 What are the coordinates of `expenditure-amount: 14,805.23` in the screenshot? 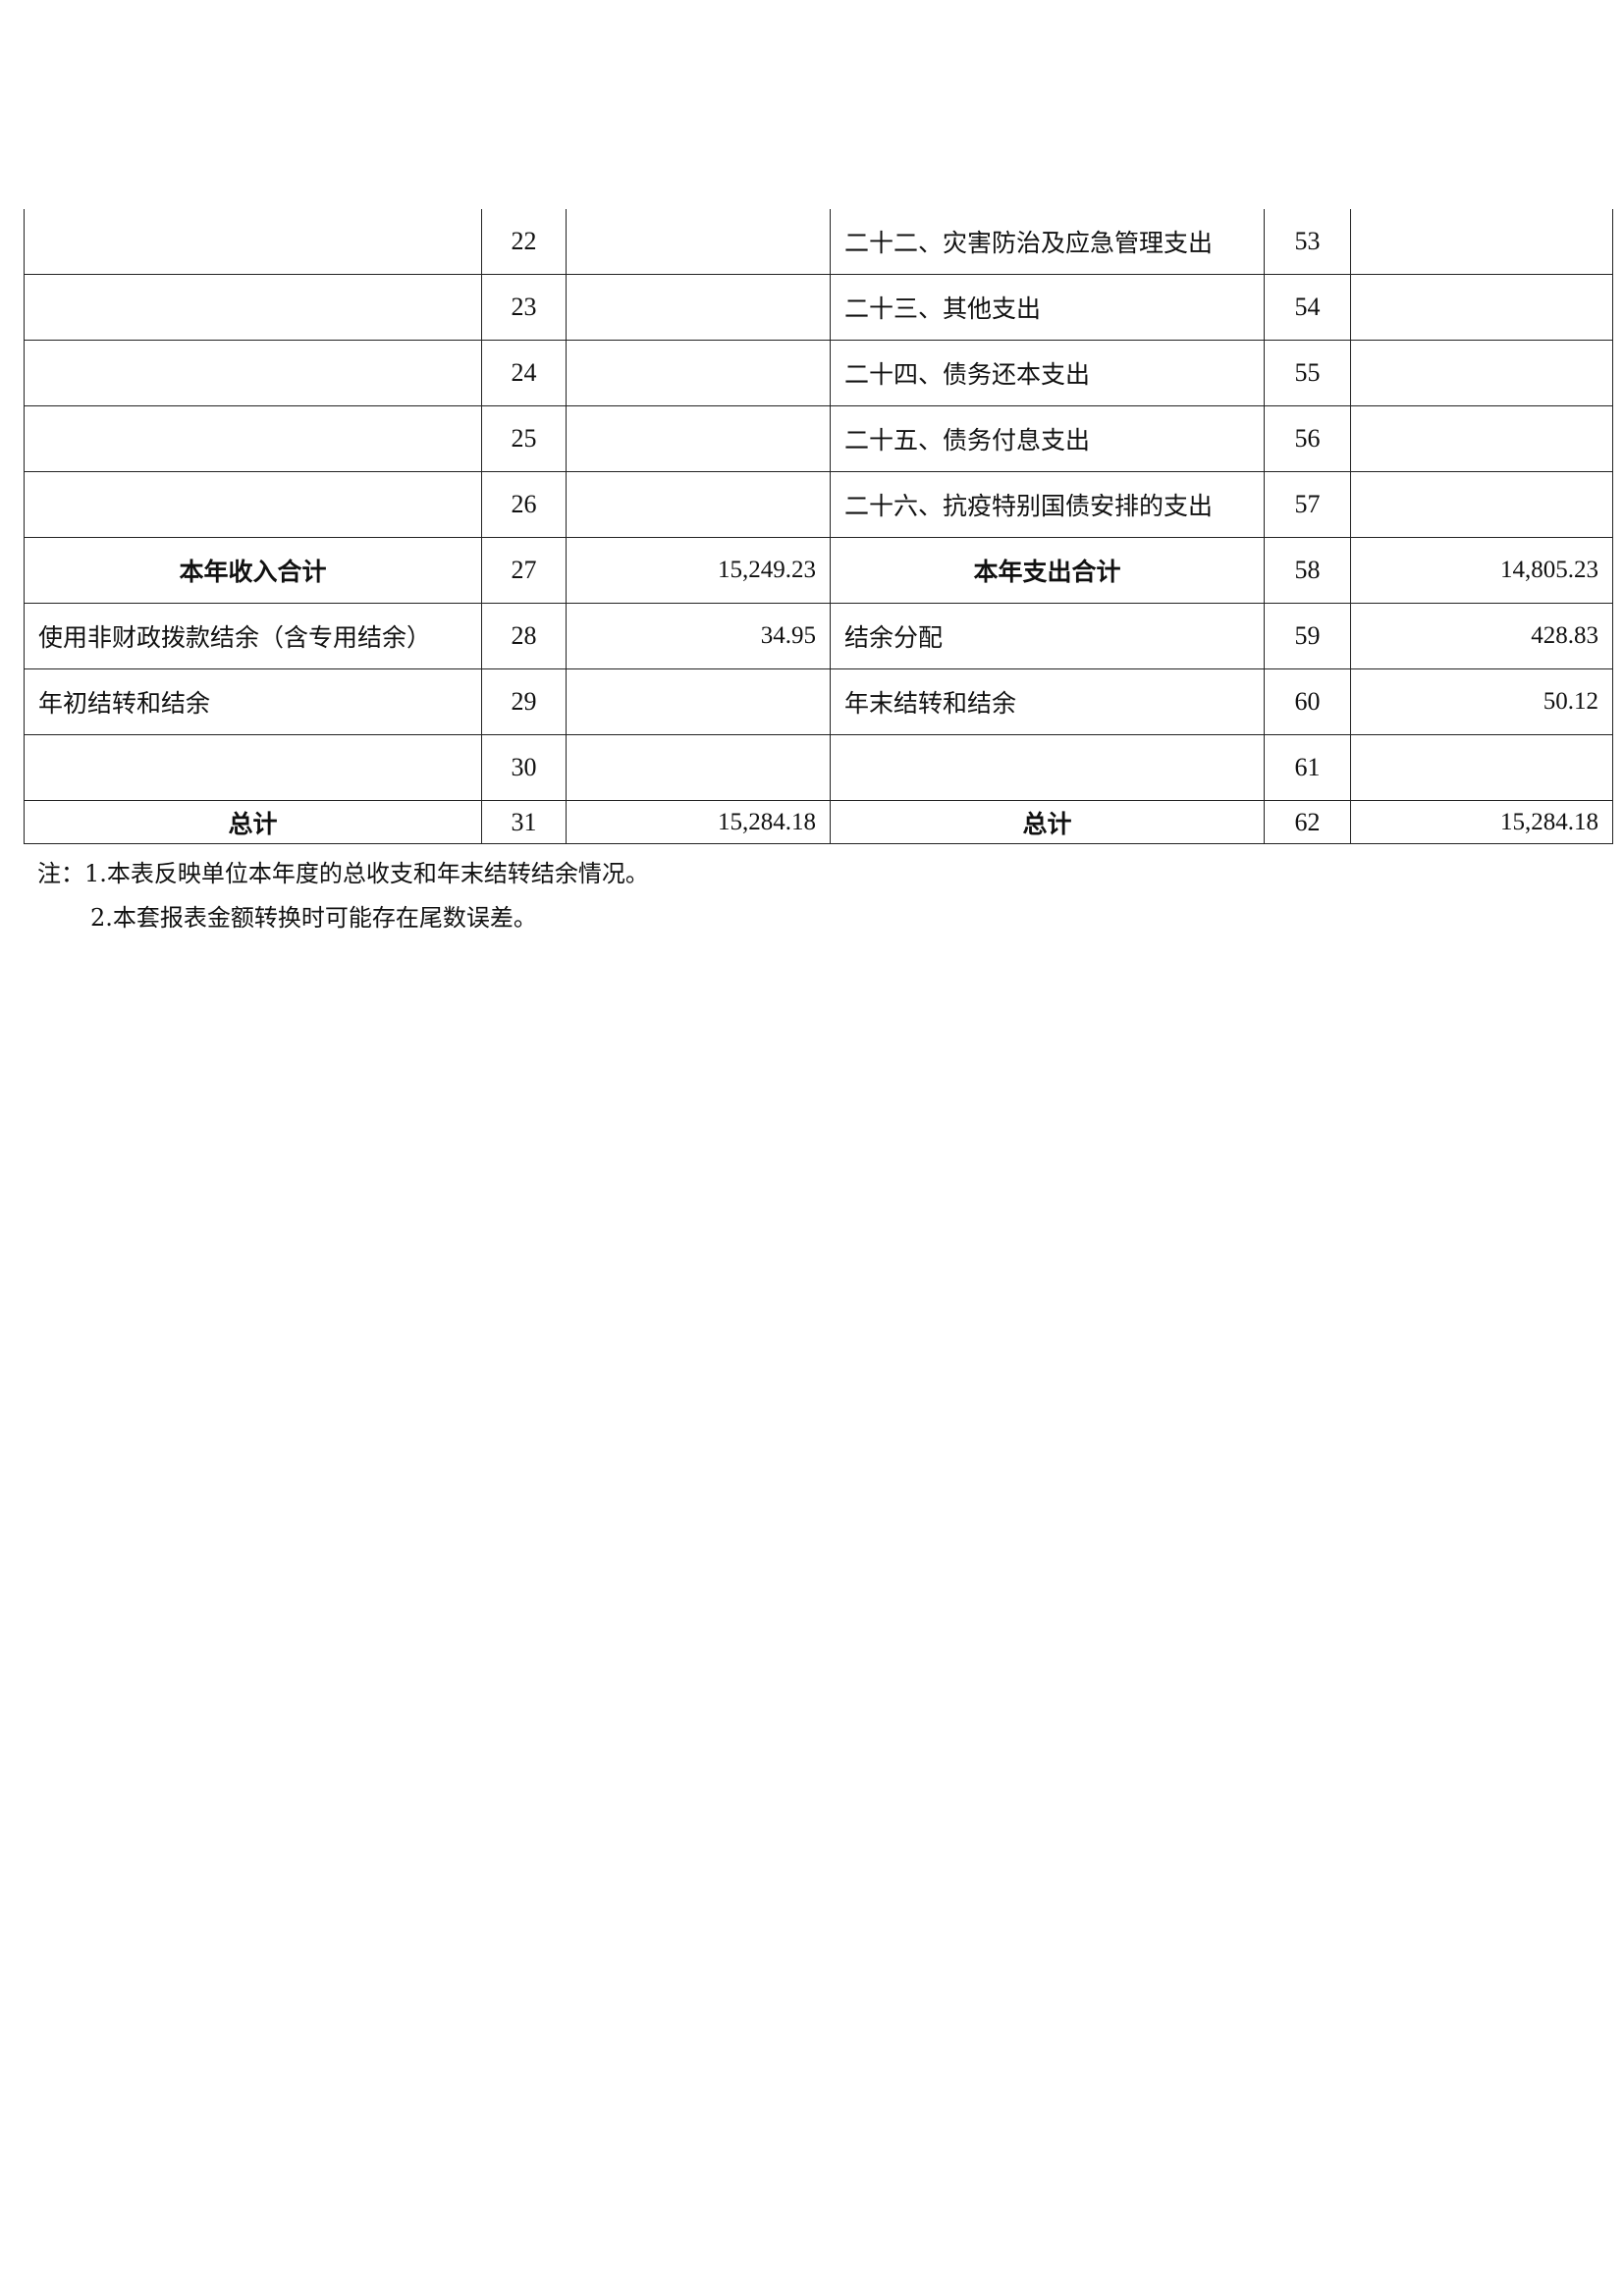 It's located at (1481, 570).